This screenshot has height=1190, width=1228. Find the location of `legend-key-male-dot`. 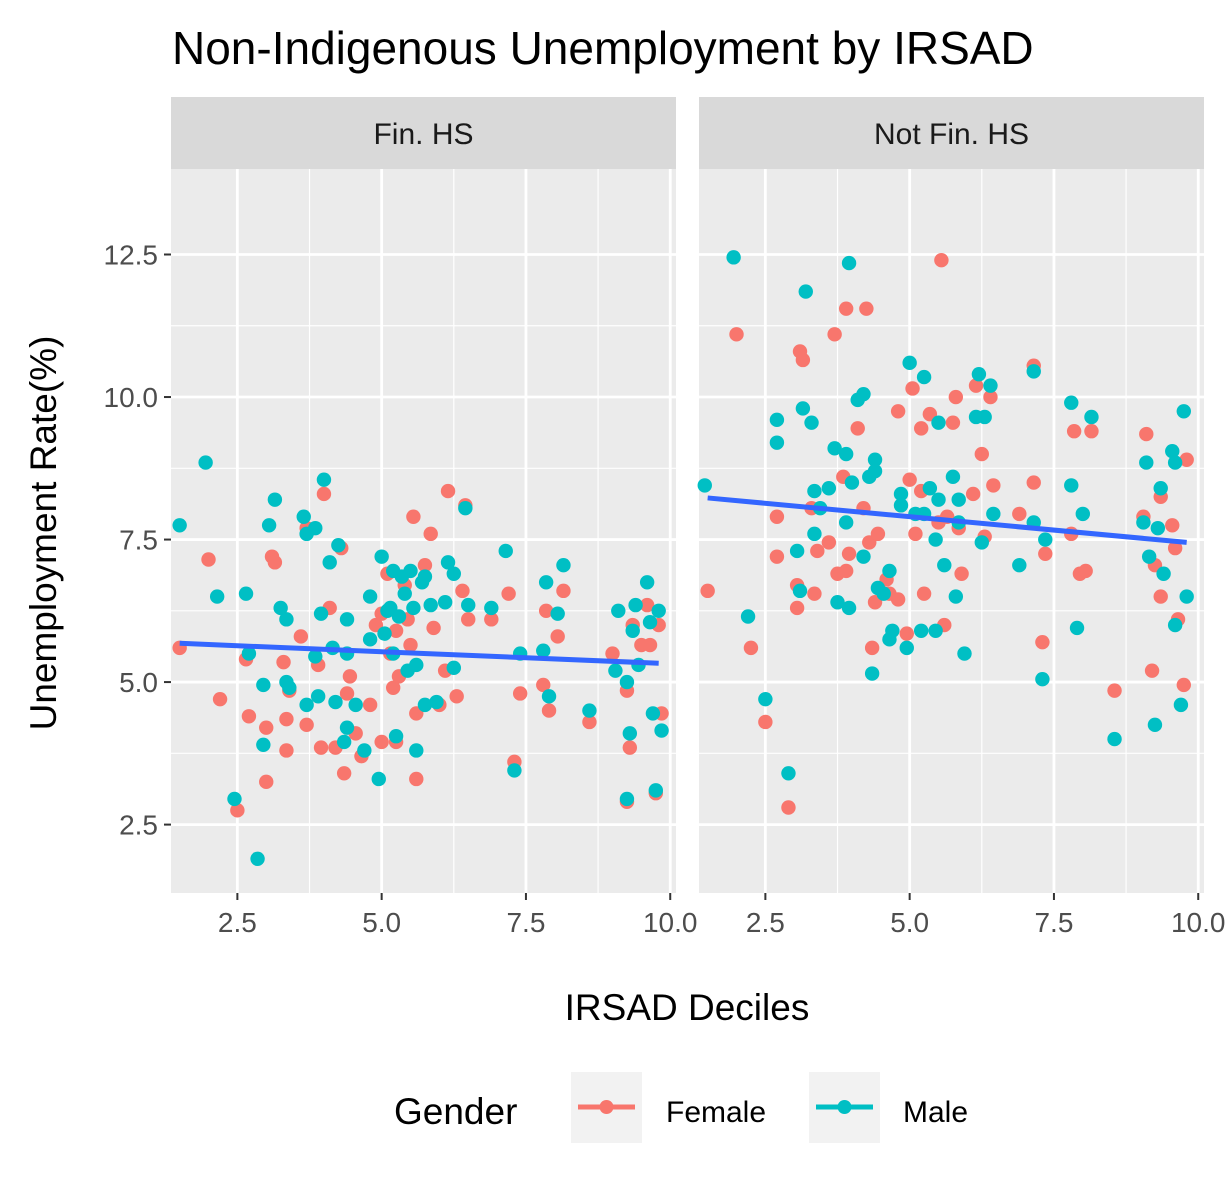

legend-key-male-dot is located at coordinates (844, 1107).